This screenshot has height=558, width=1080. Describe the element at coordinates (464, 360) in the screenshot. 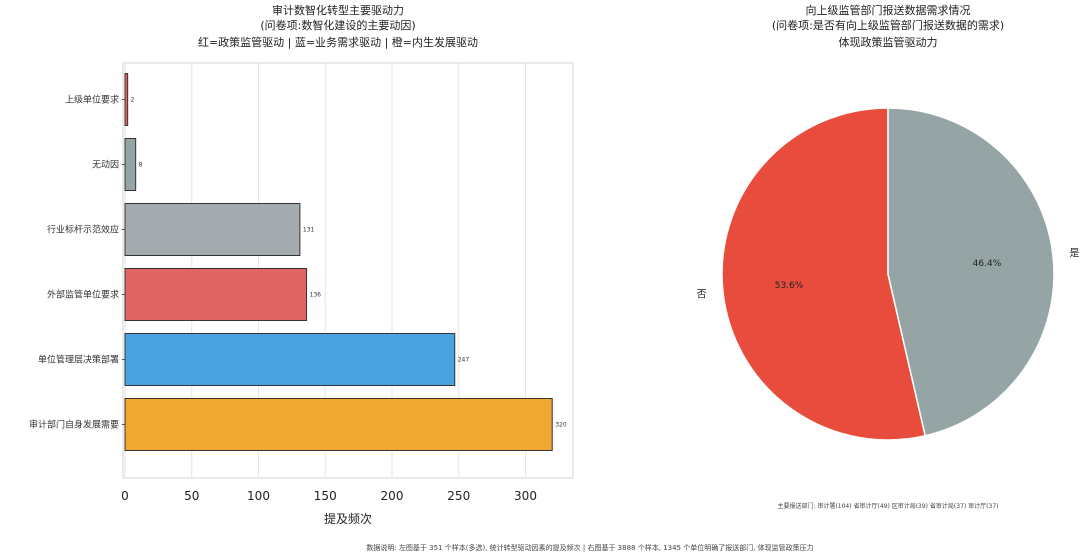

I see `value-label: 247` at that location.